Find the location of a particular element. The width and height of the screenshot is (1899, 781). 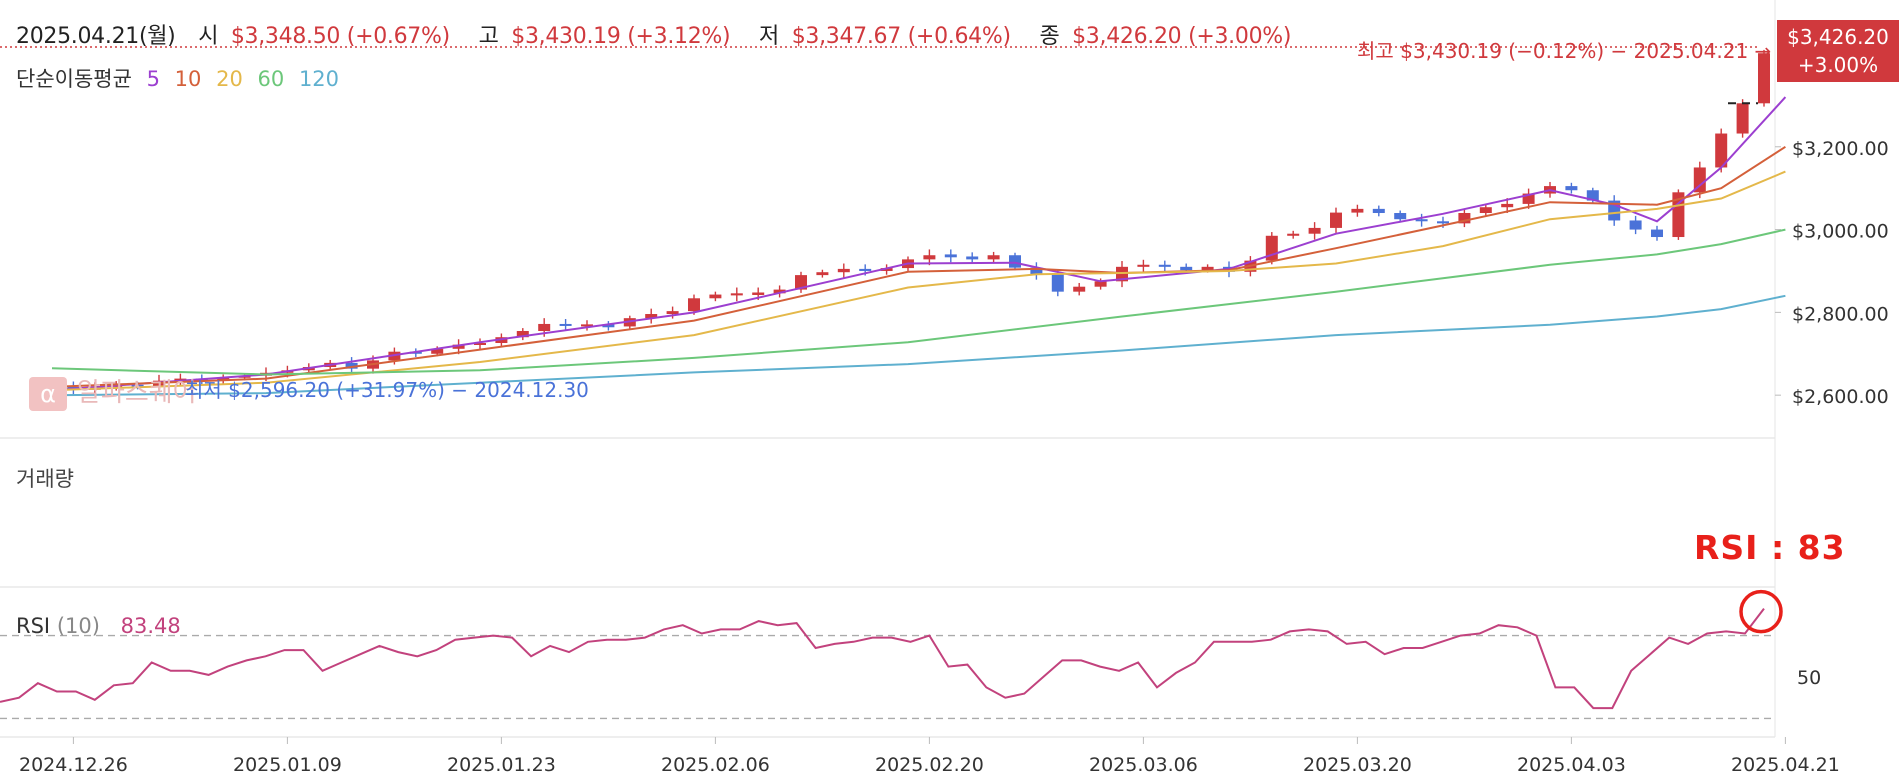

rsi-name: RSI is located at coordinates (33, 626).